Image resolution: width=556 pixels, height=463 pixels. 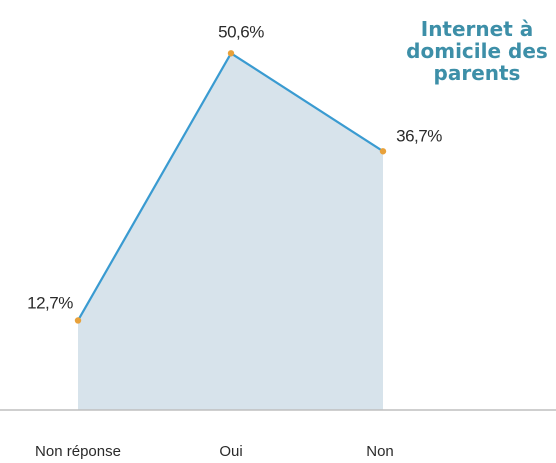 I want to click on data-label-0: 12,7%, so click(x=50, y=302).